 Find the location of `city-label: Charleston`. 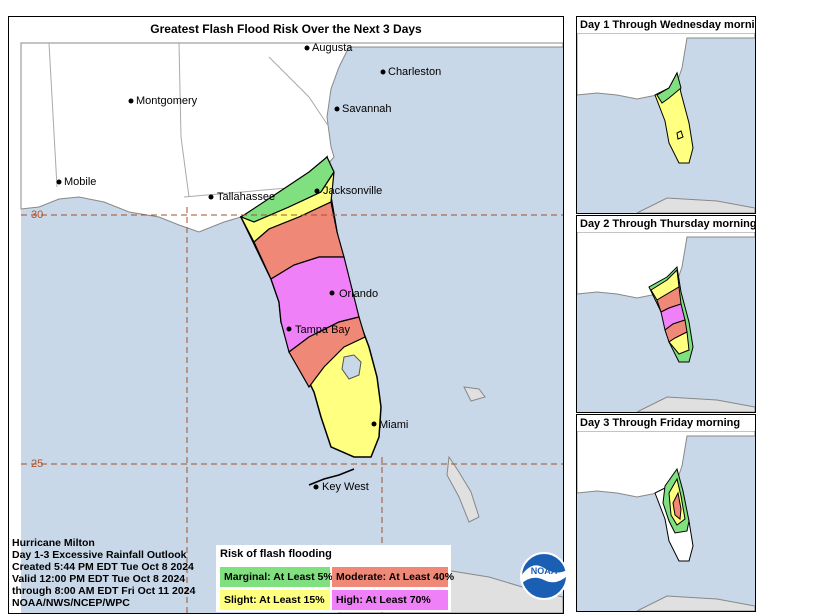

city-label: Charleston is located at coordinates (414, 72).